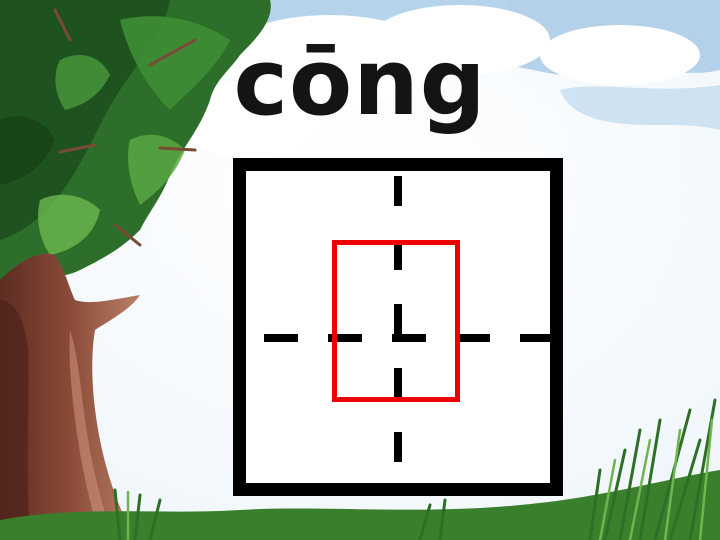  Describe the element at coordinates (125, 127) in the screenshot. I see `twigs` at that location.